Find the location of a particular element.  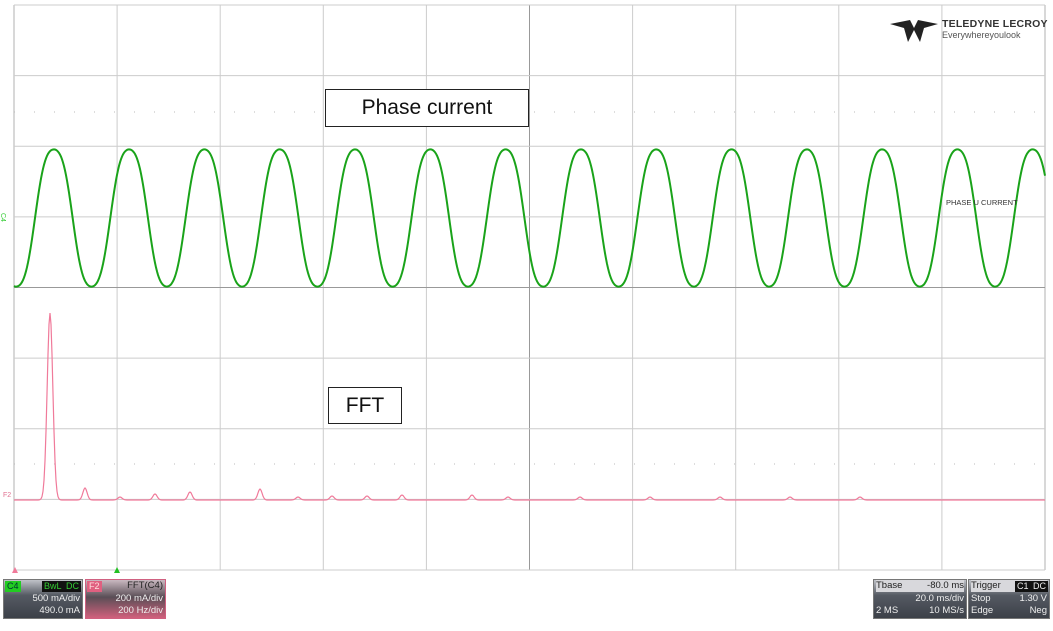

c4-level-marker: C4 is located at coordinates (3, 217).